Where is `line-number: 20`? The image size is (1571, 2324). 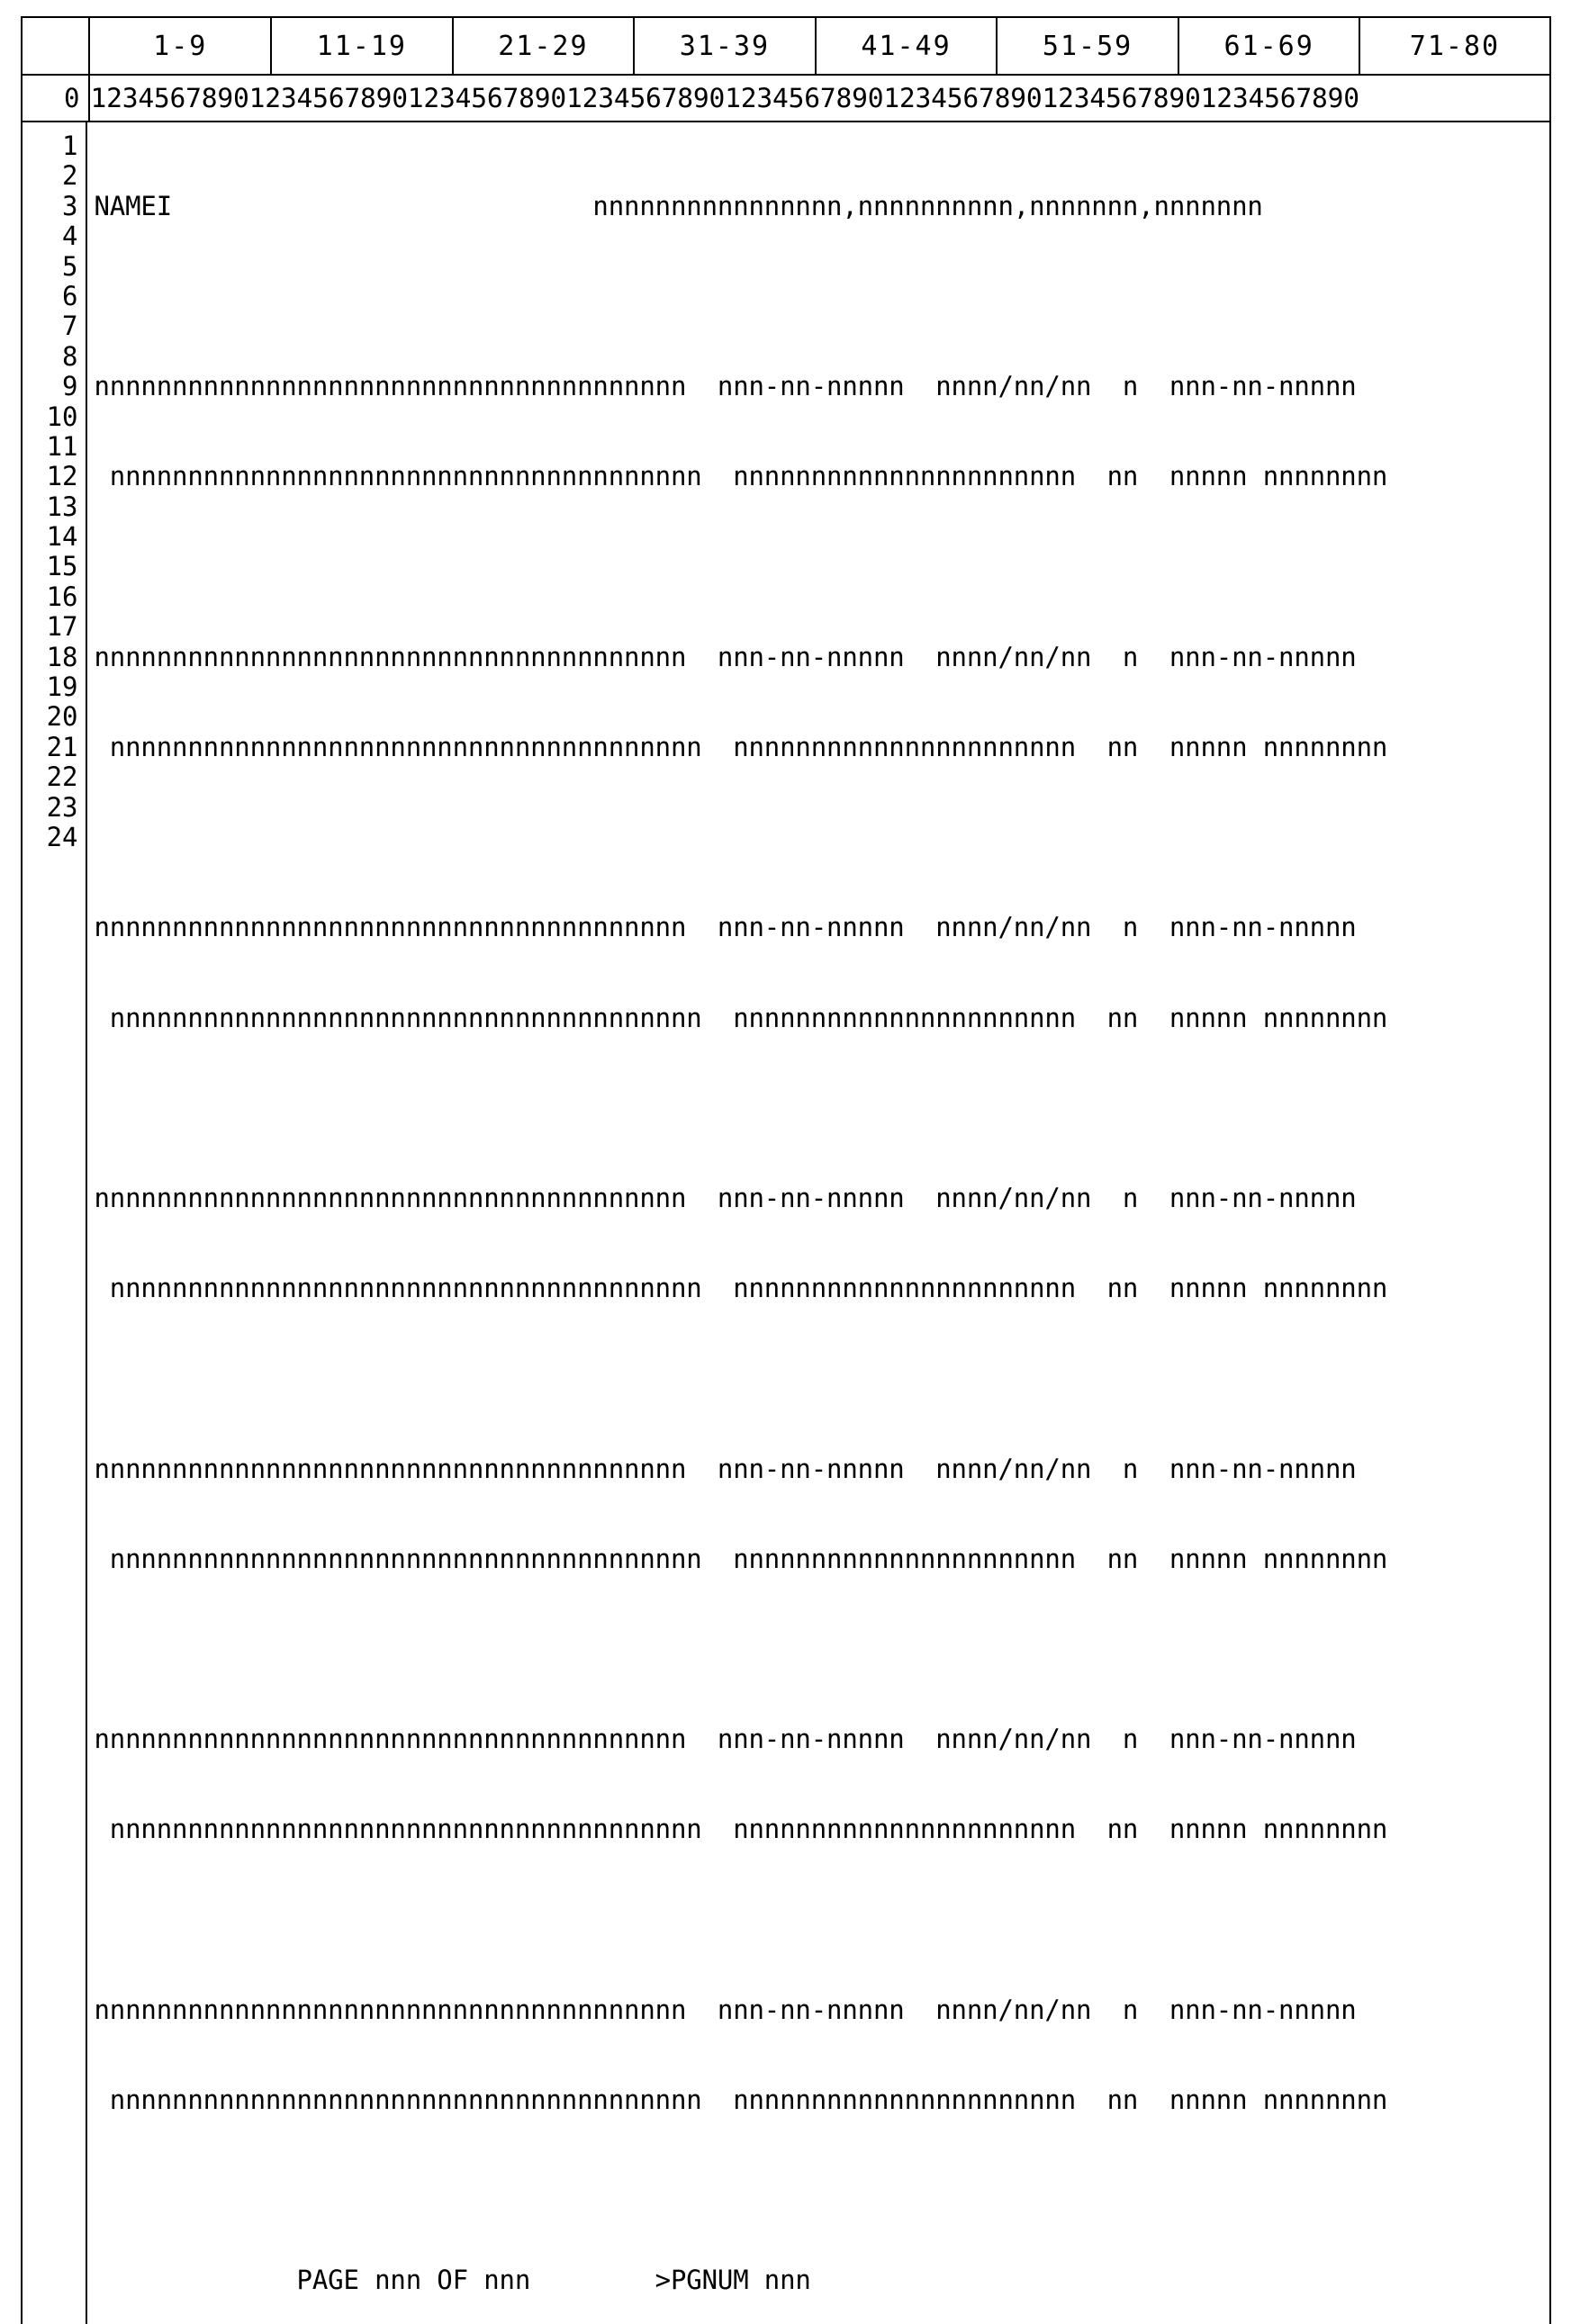
line-number: 20 is located at coordinates (62, 717).